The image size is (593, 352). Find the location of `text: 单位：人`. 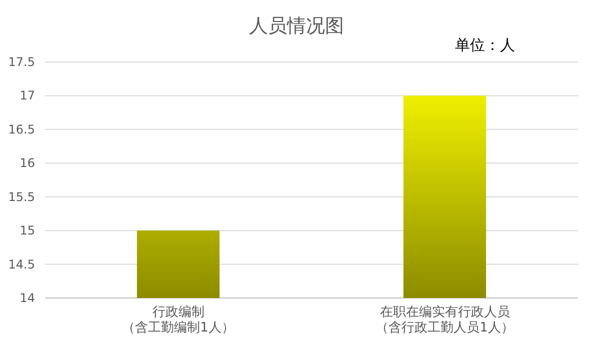

text: 单位：人 is located at coordinates (485, 45).